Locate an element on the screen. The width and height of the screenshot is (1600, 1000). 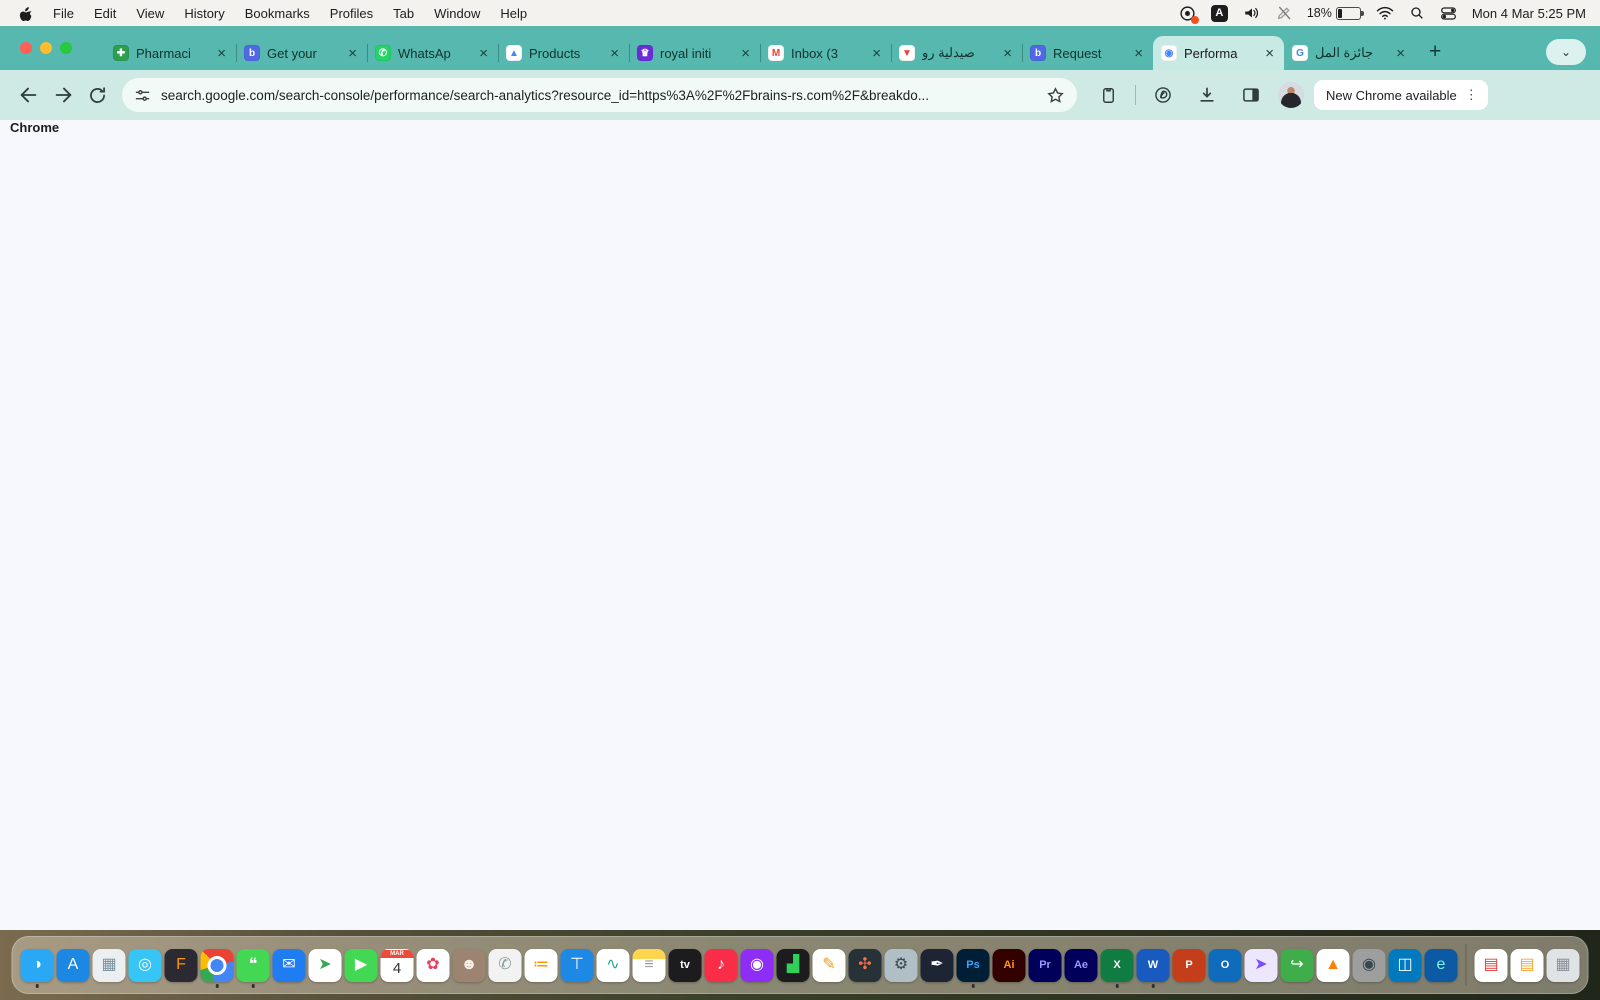
browser-tab-7: ▼ صيدلية رو × is located at coordinates (956, 53).